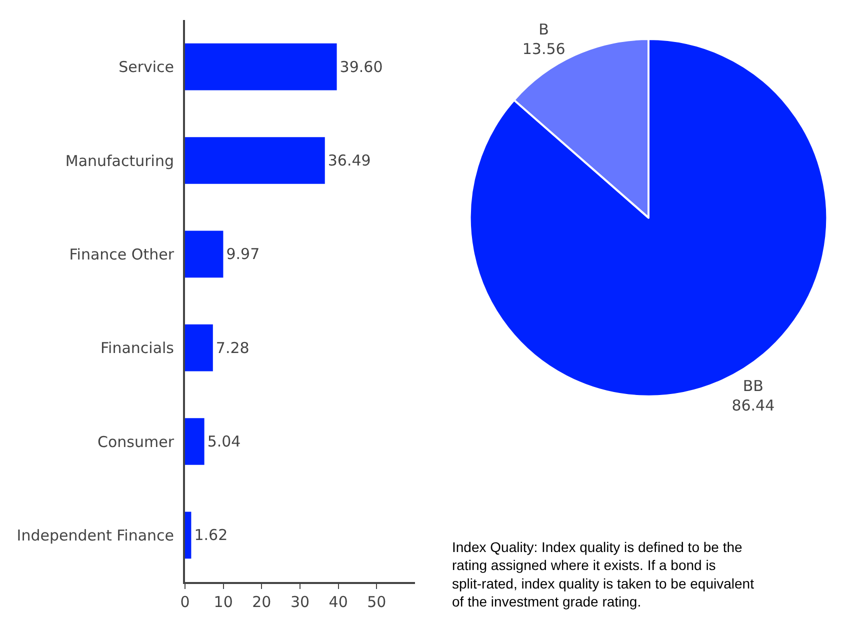 The width and height of the screenshot is (857, 622). I want to click on data-label: 13.56, so click(544, 49).